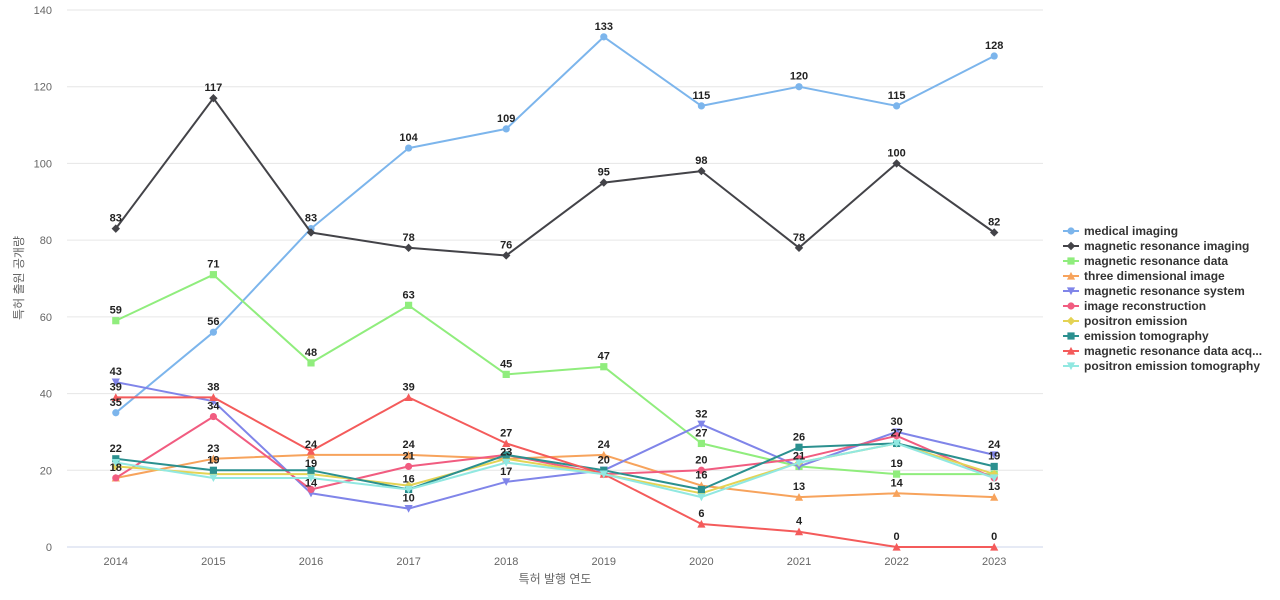 This screenshot has height=600, width=1280. I want to click on x-tick-label: 2021, so click(799, 562).